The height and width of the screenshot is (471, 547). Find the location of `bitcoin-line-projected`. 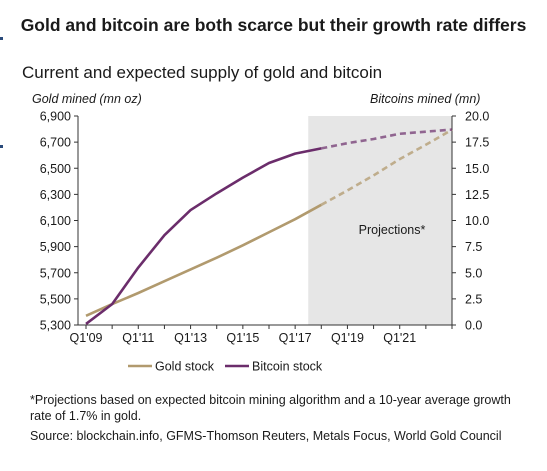

bitcoin-line-projected is located at coordinates (387, 139).